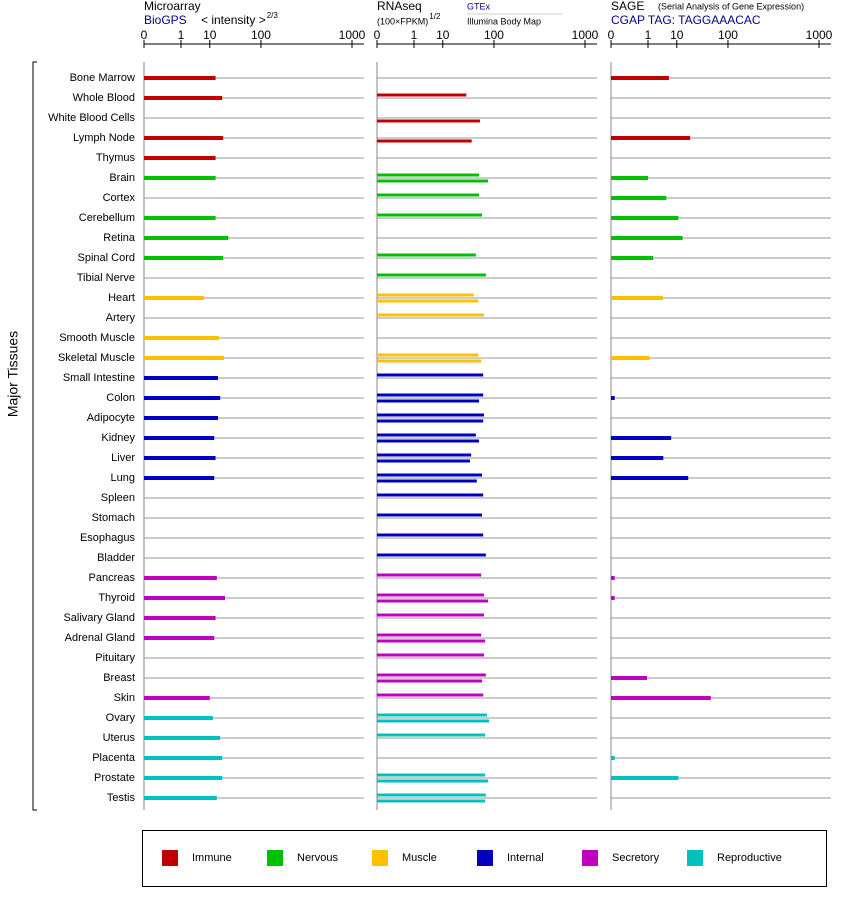 The height and width of the screenshot is (900, 842). I want to click on x-axis-label: (100×FPKM), so click(402, 21).